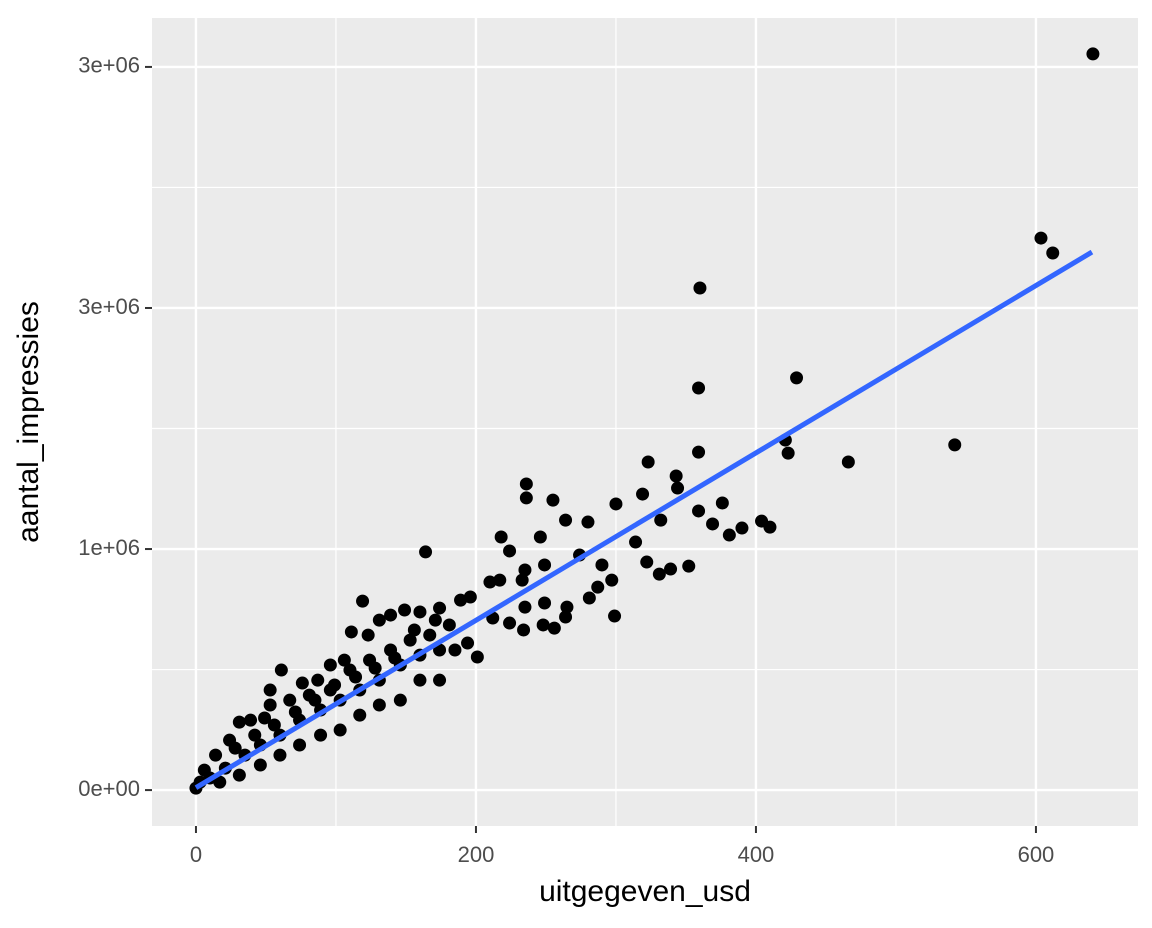  Describe the element at coordinates (476, 854) in the screenshot. I see `x-tick-label: 200` at that location.